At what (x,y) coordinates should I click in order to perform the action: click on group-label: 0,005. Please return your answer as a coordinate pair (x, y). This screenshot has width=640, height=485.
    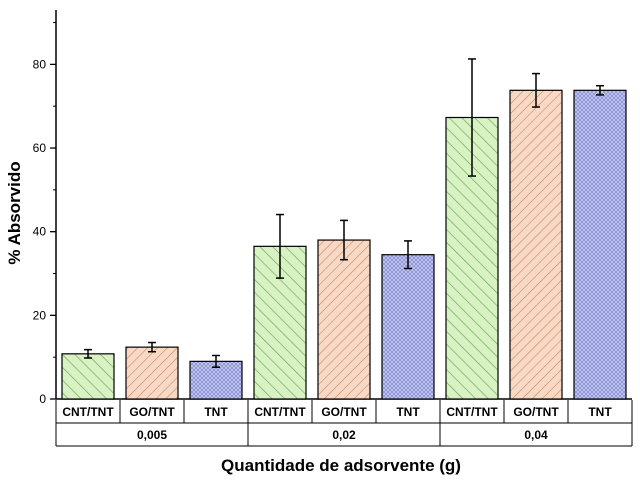
    Looking at the image, I should click on (152, 435).